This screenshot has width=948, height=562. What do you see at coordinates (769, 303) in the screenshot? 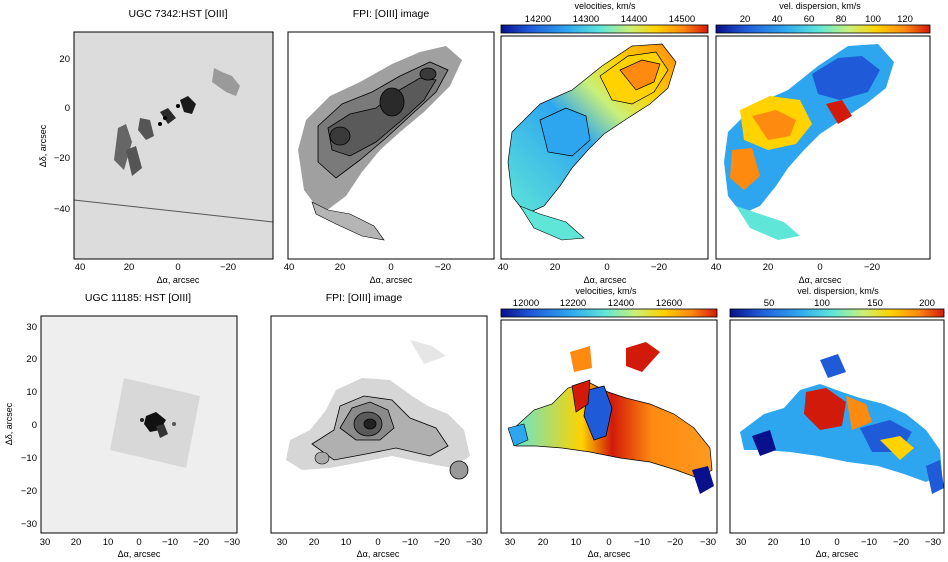
I see `colorbar-tick-label: 50` at bounding box center [769, 303].